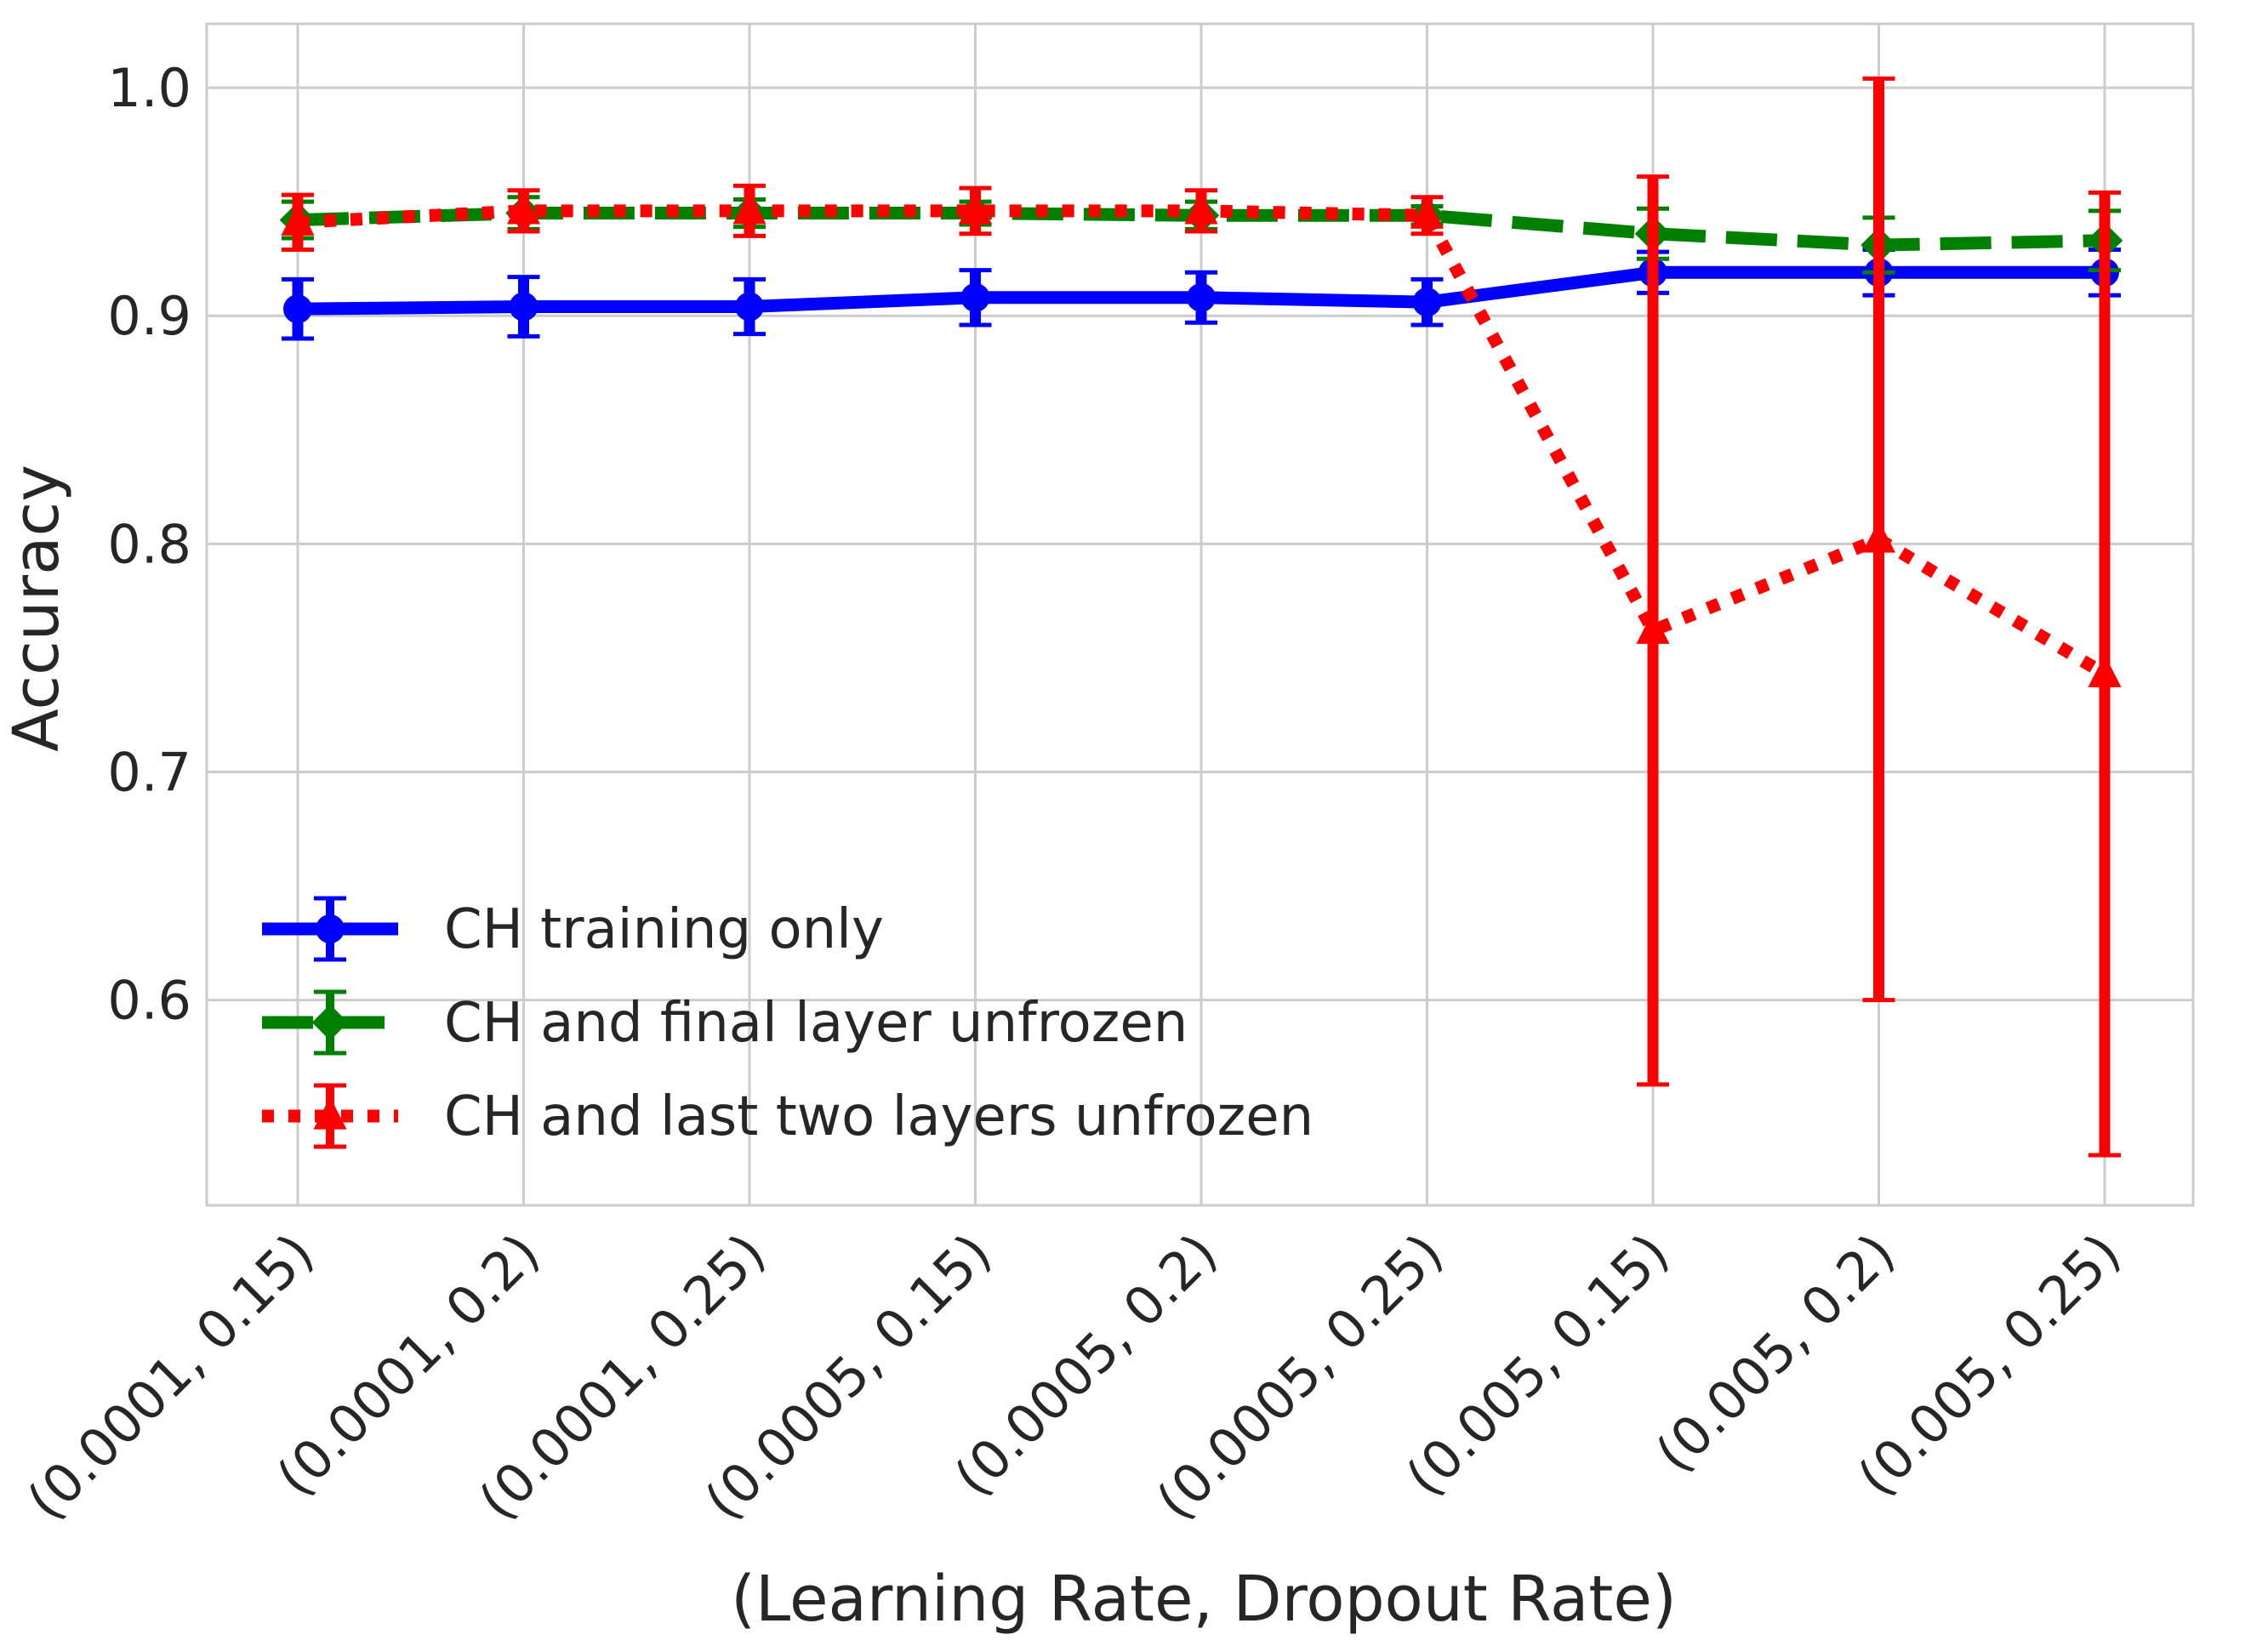 The image size is (2268, 1646). I want to click on legend-label: CH and final layer unfrozen, so click(816, 1023).